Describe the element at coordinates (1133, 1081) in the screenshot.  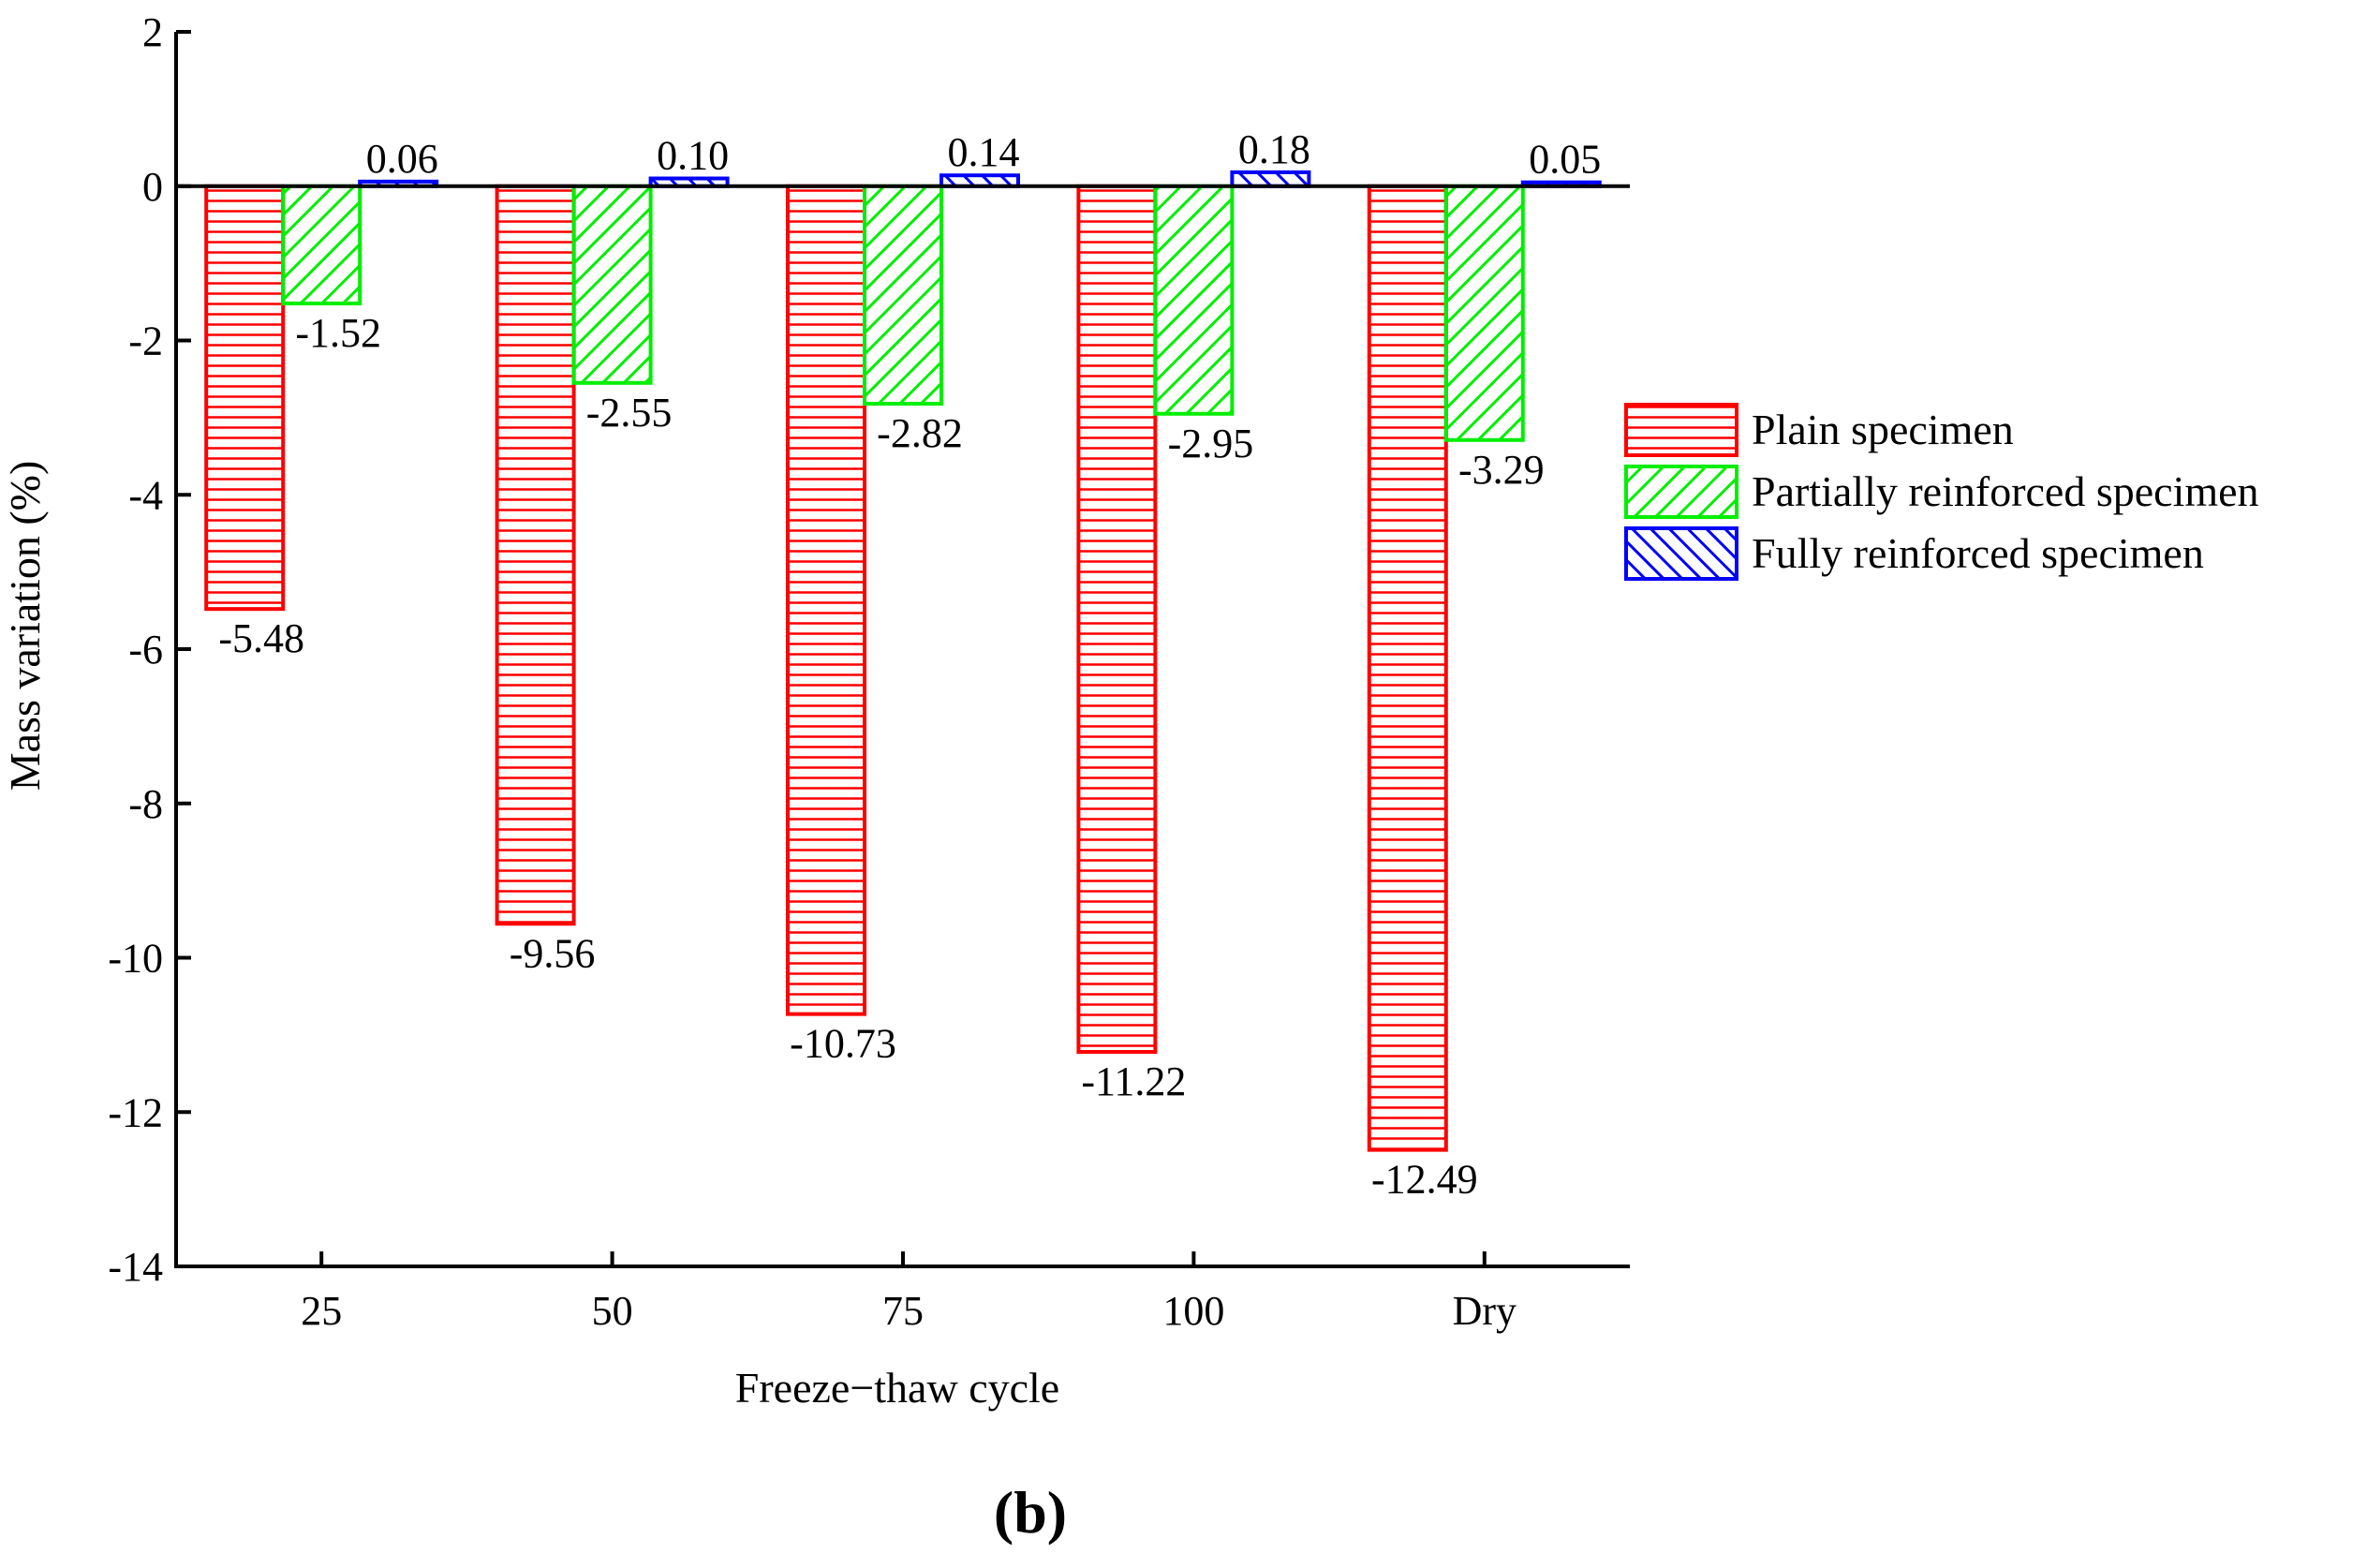
I see `data-label: -11.22` at that location.